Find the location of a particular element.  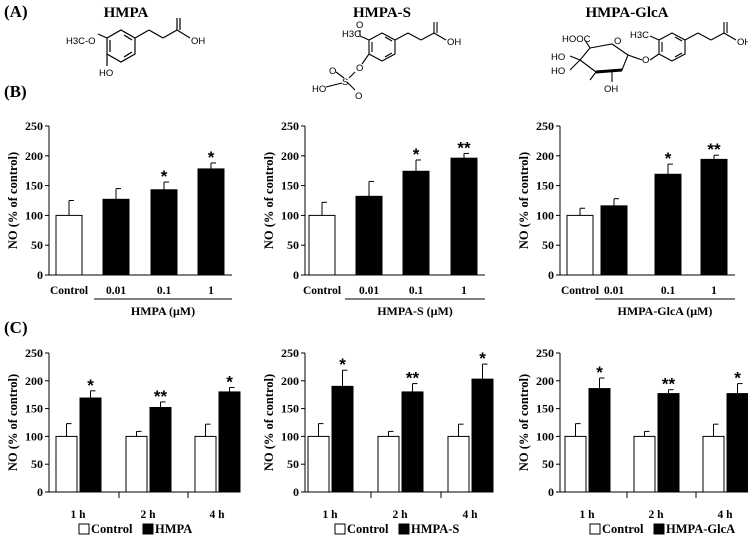

legend-swatch-treatment is located at coordinates (404, 529).